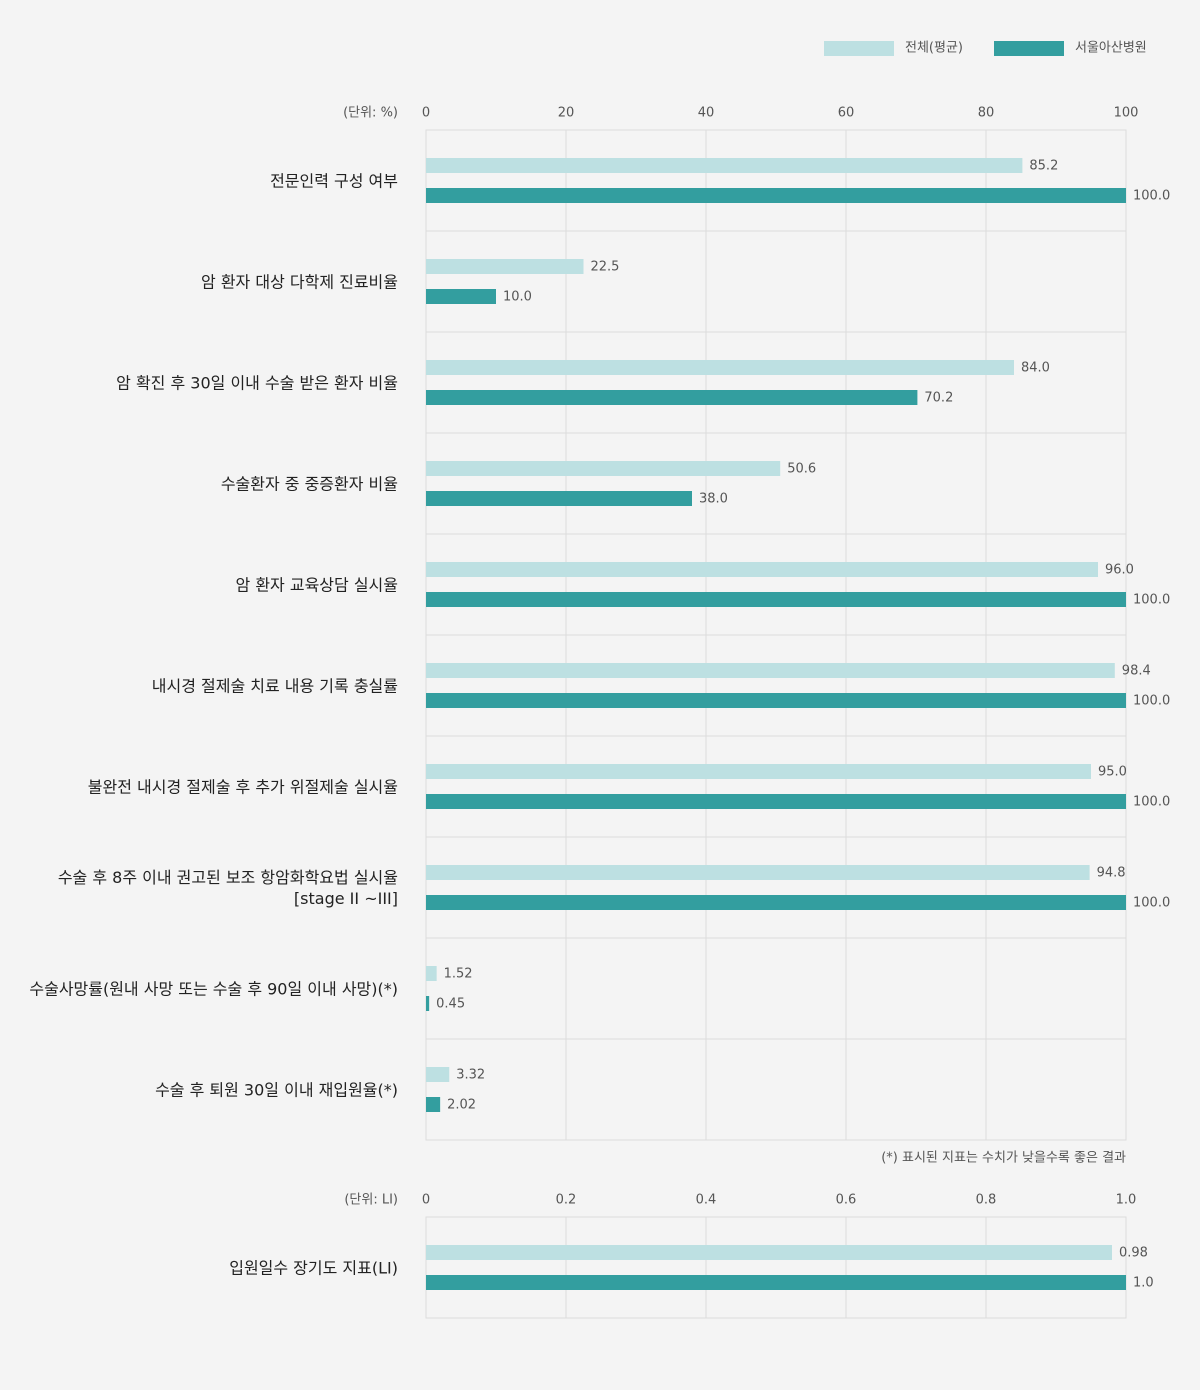 This screenshot has width=1200, height=1390. What do you see at coordinates (461, 1105) in the screenshot?
I see `value-label: 2.02` at bounding box center [461, 1105].